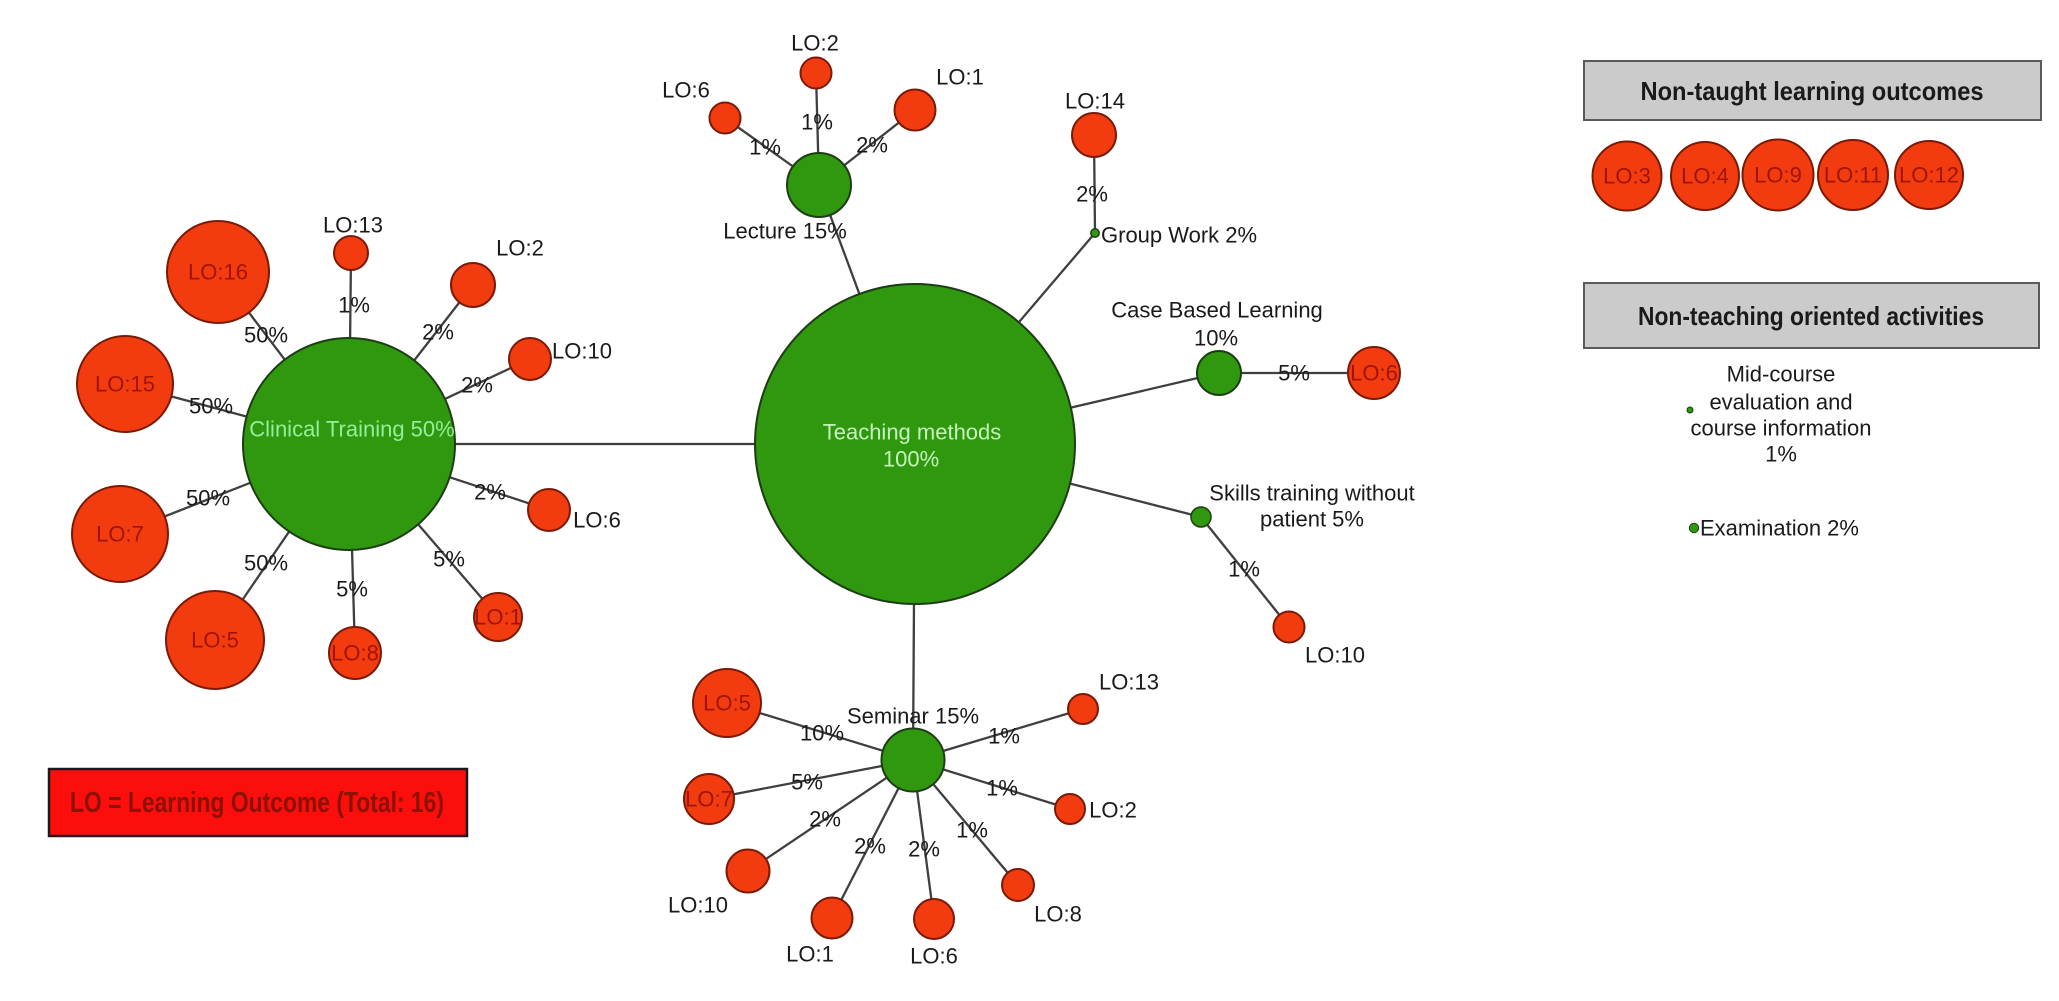  Describe the element at coordinates (1853, 175) in the screenshot. I see `svg-text: LO:11` at that location.